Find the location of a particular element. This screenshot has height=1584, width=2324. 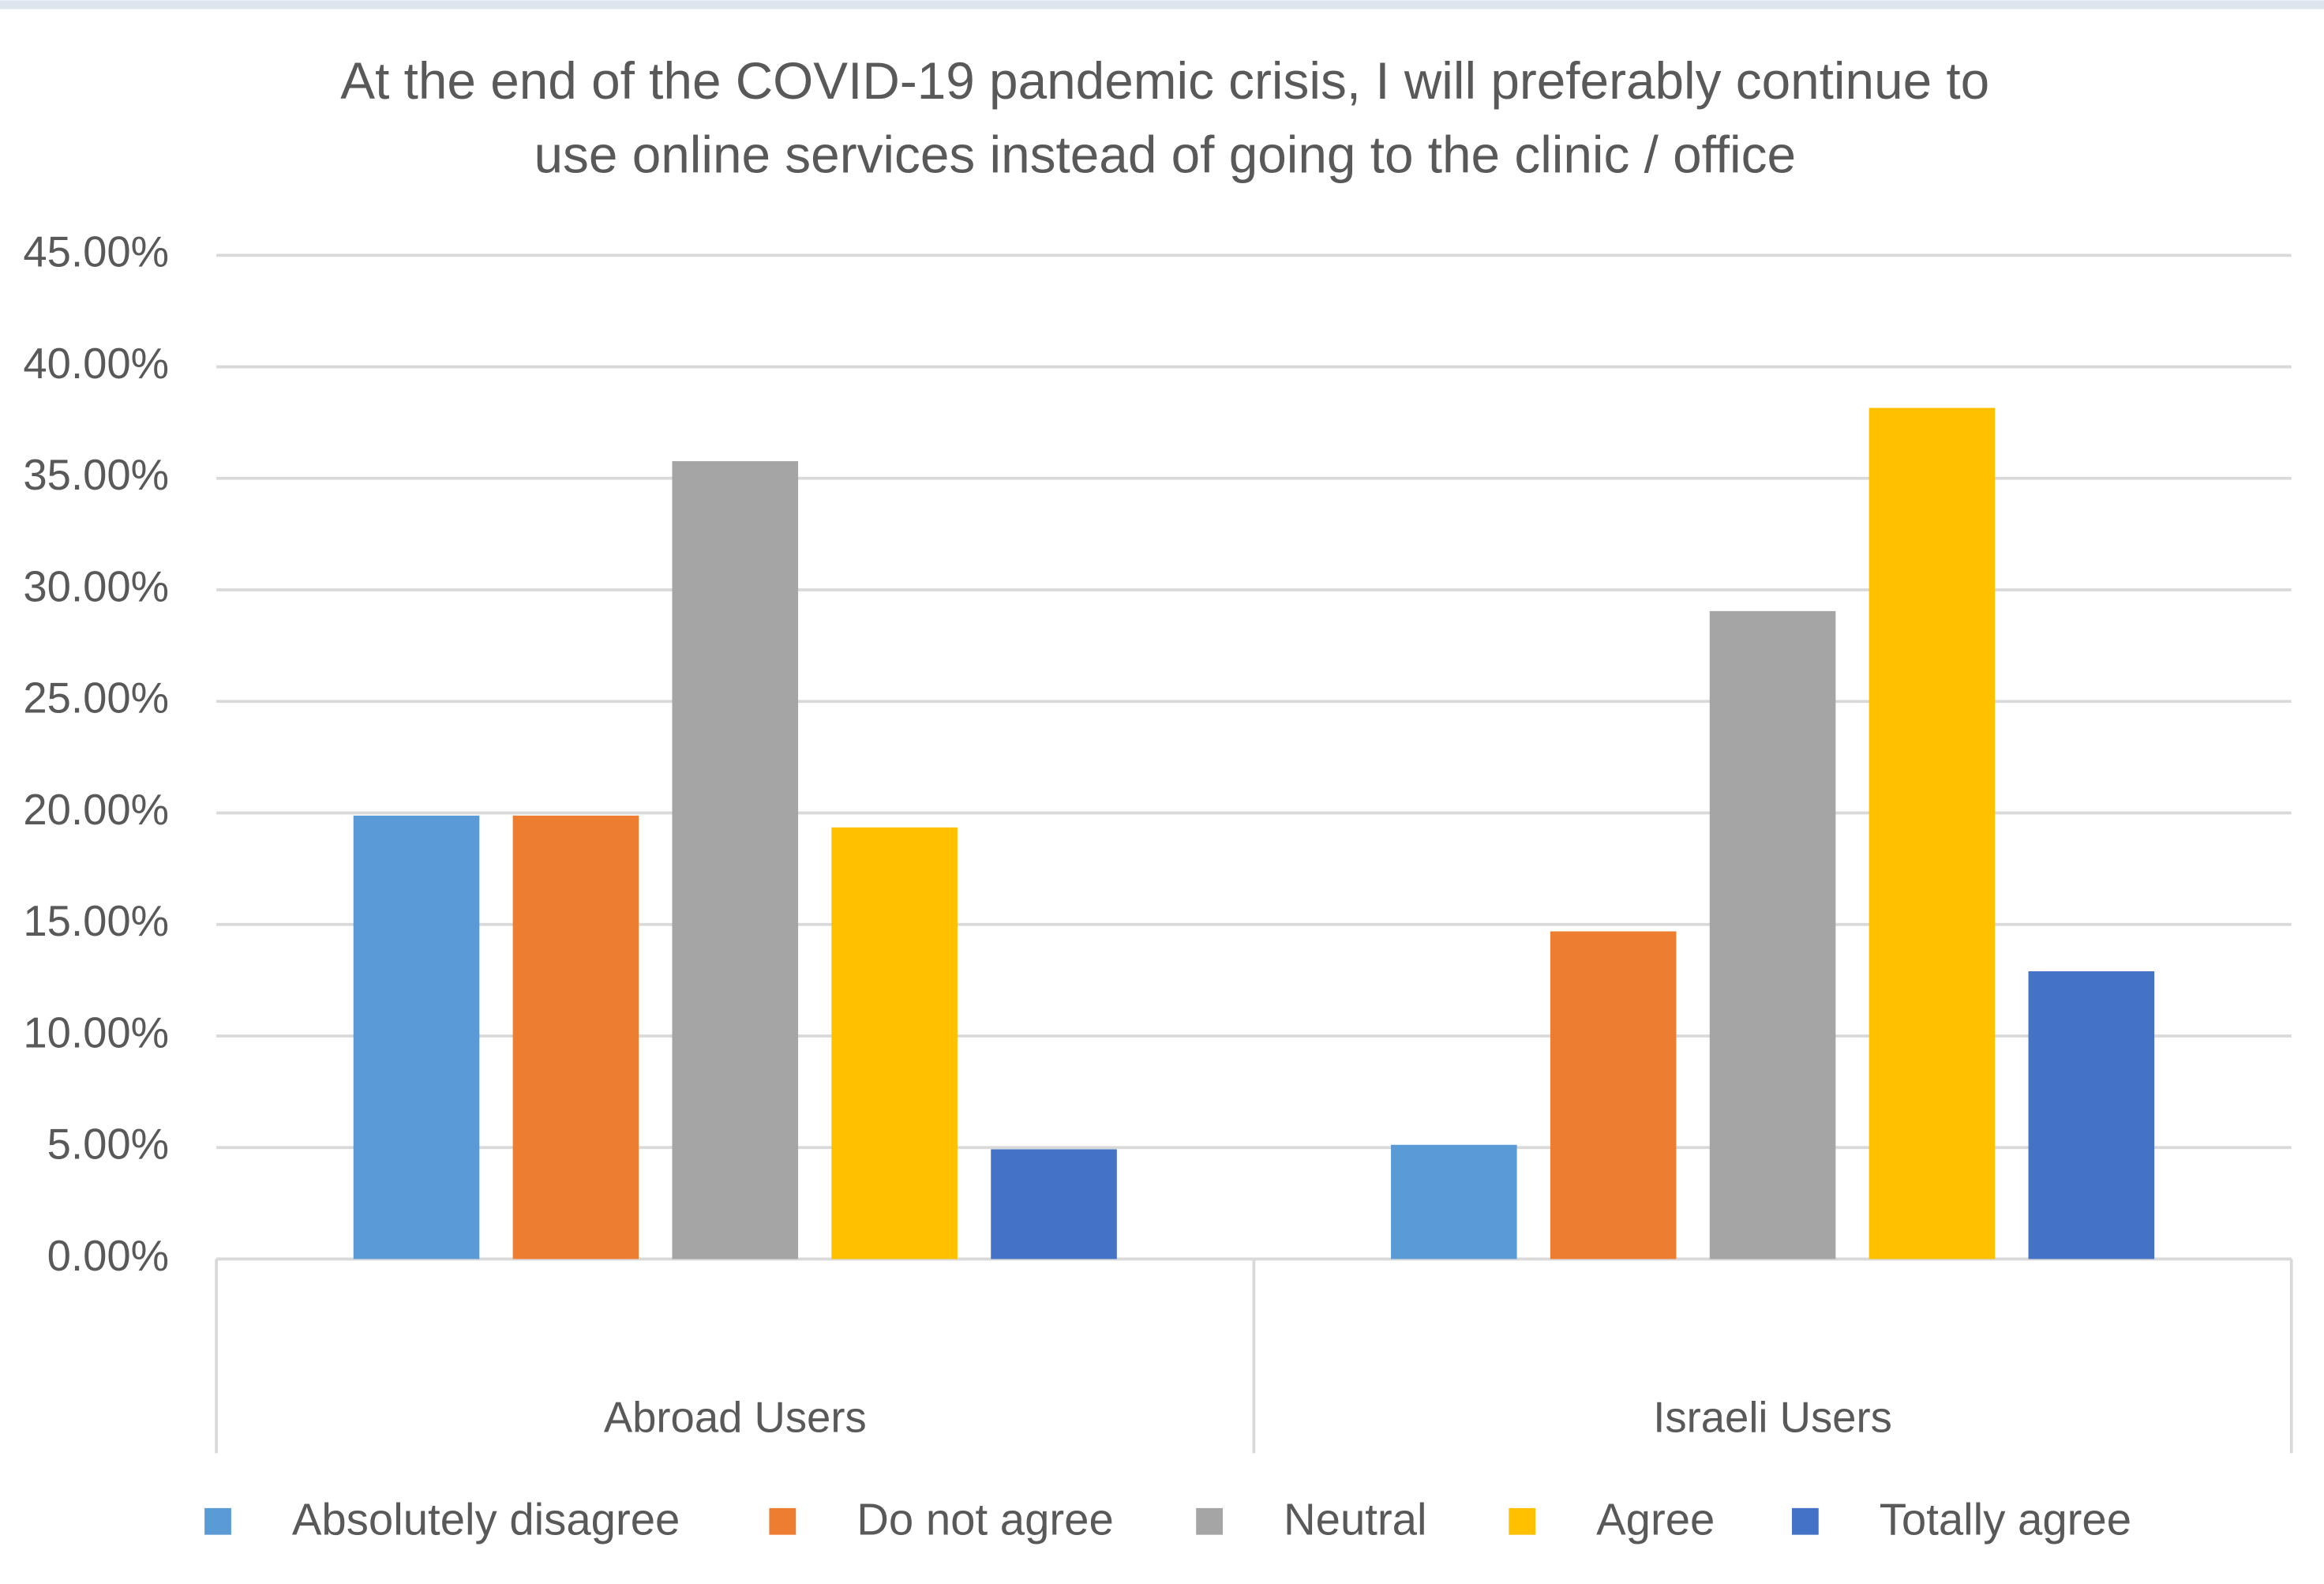

legend-label: Neutral is located at coordinates (1355, 1520).